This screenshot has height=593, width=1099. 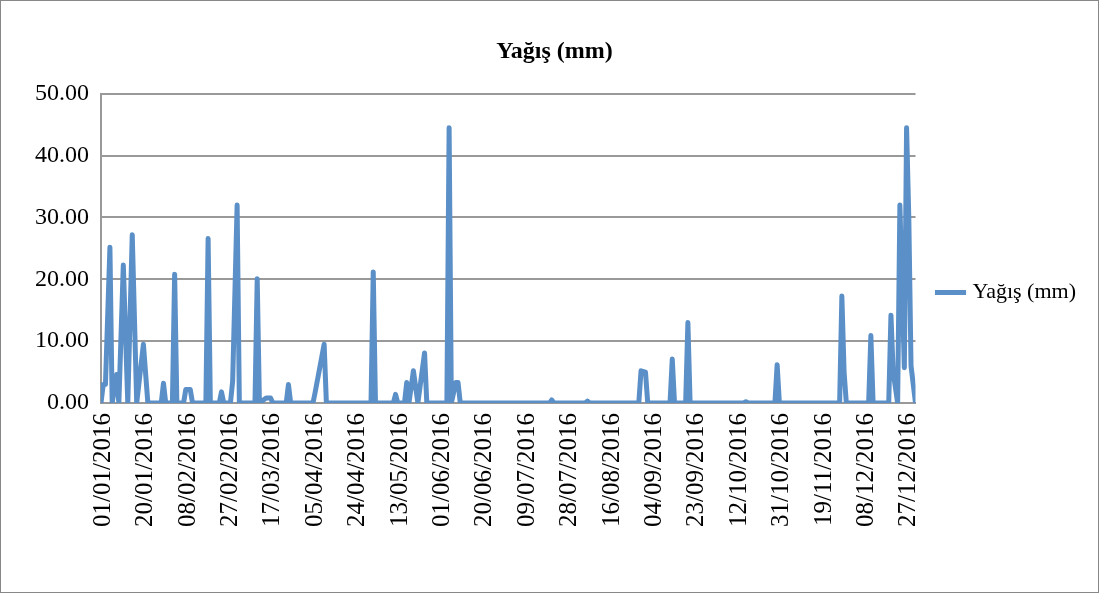 I want to click on x-tick-label: 08/02/2016, so click(x=186, y=470).